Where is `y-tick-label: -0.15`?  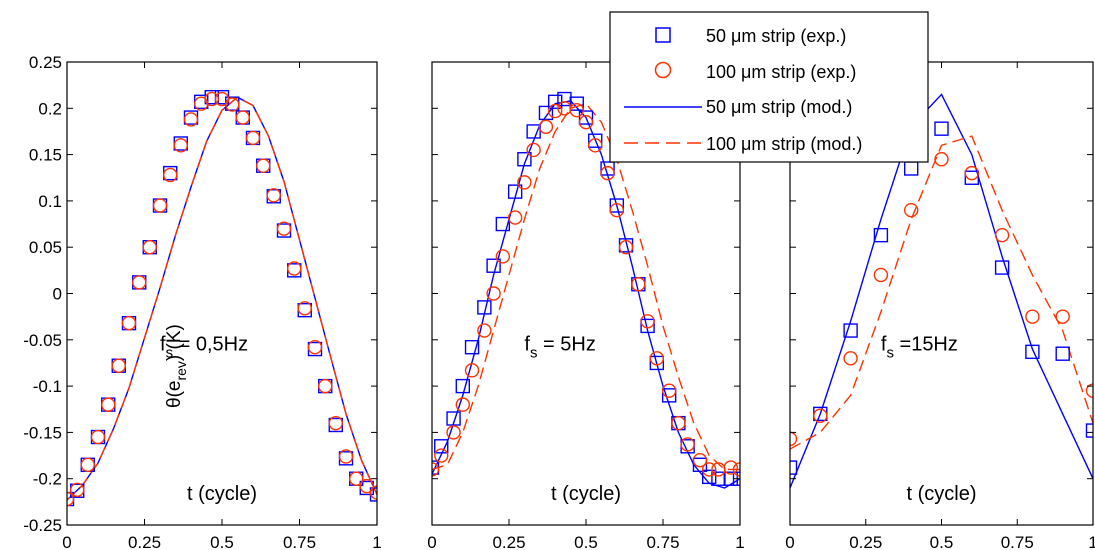 y-tick-label: -0.15 is located at coordinates (42, 432).